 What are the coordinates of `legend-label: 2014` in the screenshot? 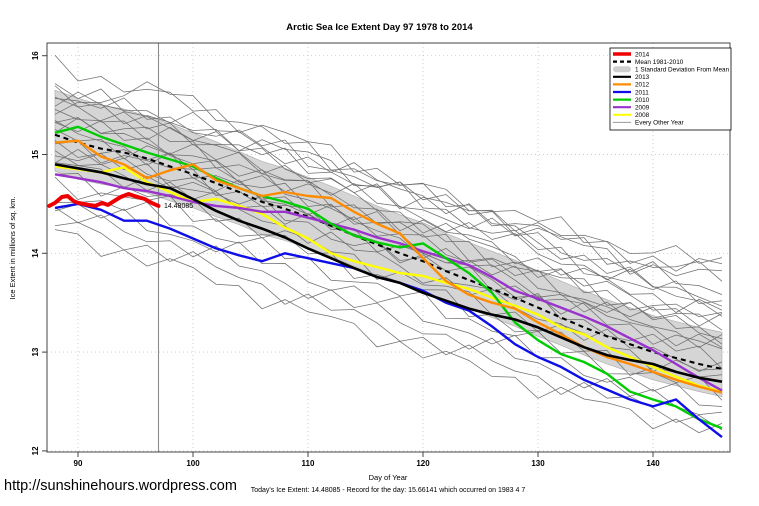 It's located at (642, 54).